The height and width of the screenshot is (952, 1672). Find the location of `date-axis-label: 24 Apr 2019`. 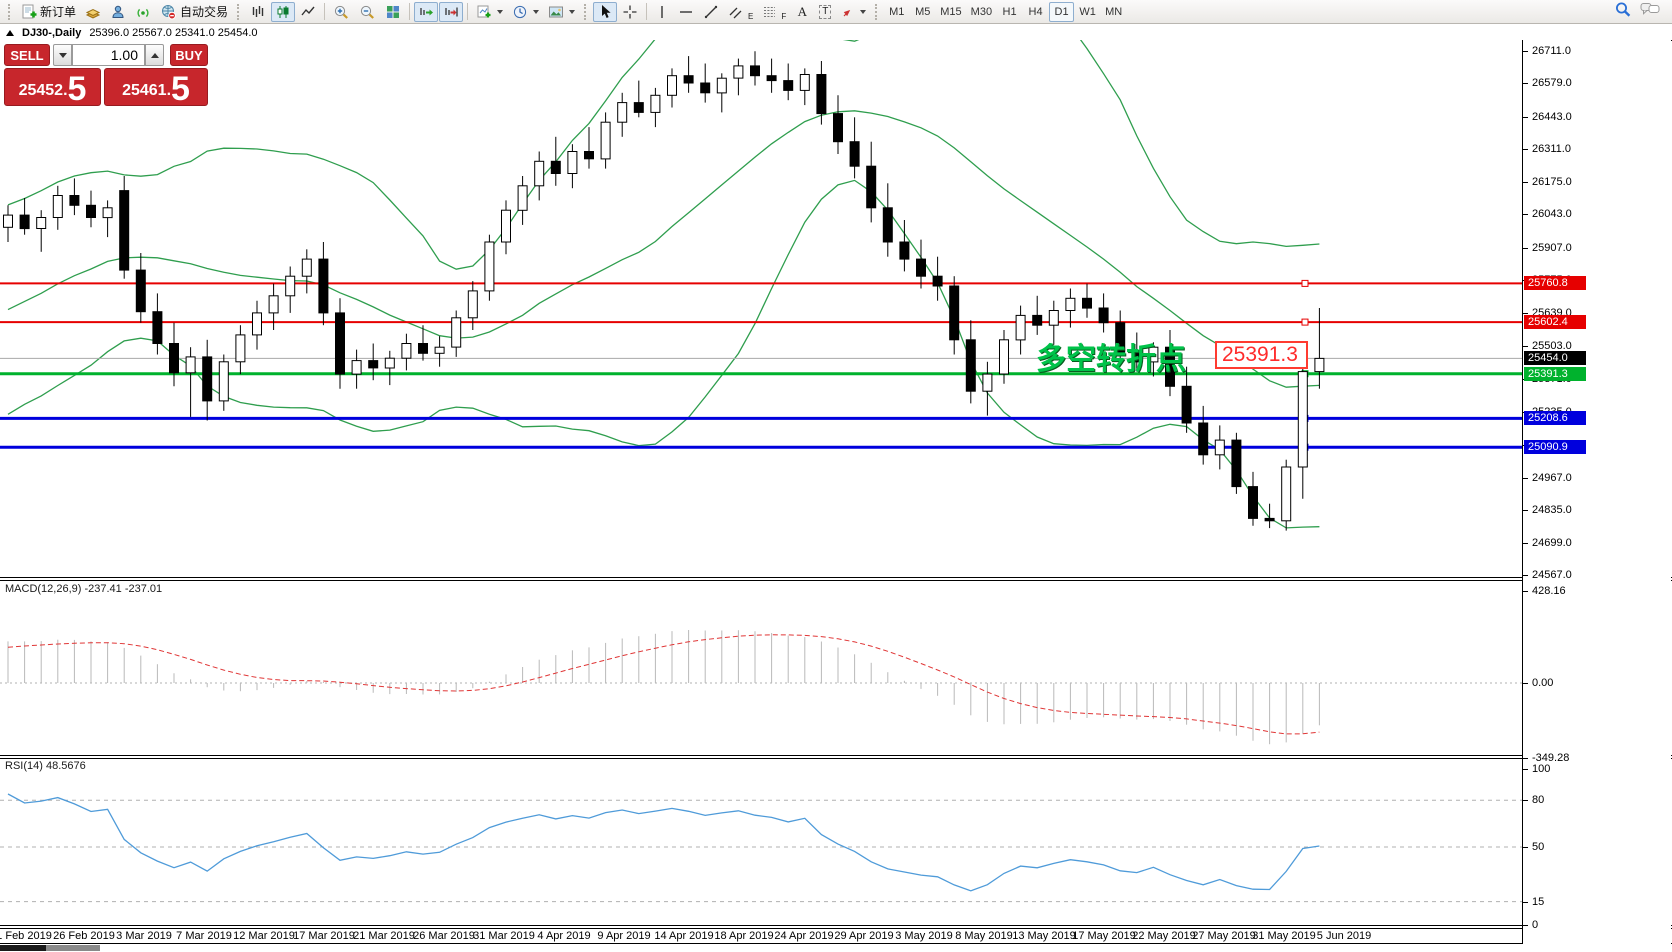

date-axis-label: 24 Apr 2019 is located at coordinates (804, 936).